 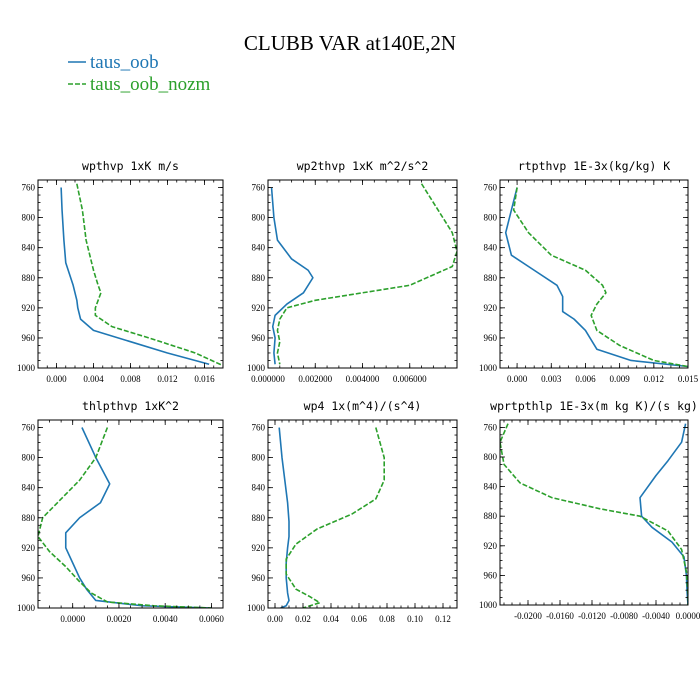 I want to click on x-tick-label: -0.0080, so click(x=624, y=616).